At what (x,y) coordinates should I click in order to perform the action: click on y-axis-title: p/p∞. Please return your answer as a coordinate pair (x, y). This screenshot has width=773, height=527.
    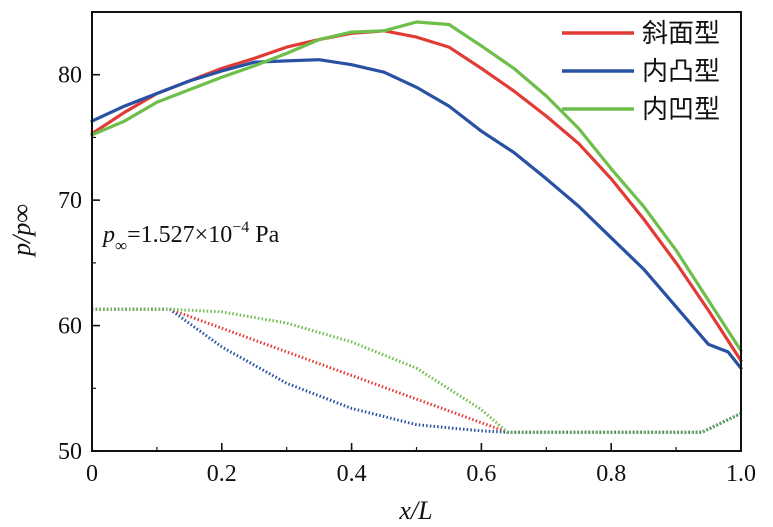
    Looking at the image, I should click on (21, 231).